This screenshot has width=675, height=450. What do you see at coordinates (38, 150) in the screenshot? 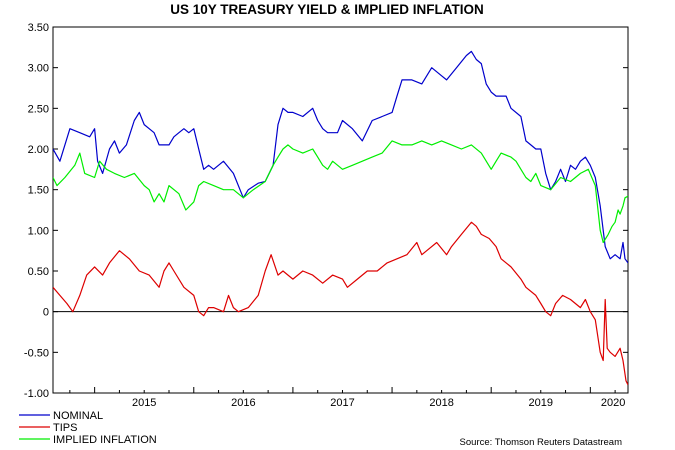
I see `y-tick-label: 2.00` at bounding box center [38, 150].